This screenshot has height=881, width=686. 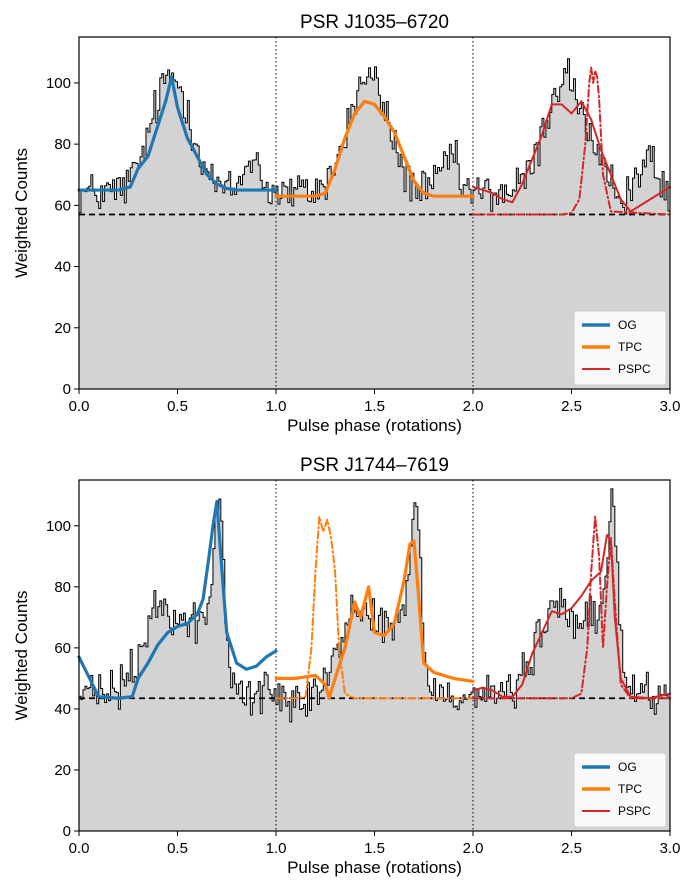 I want to click on series-line-2-dashdot, so click(x=374, y=607).